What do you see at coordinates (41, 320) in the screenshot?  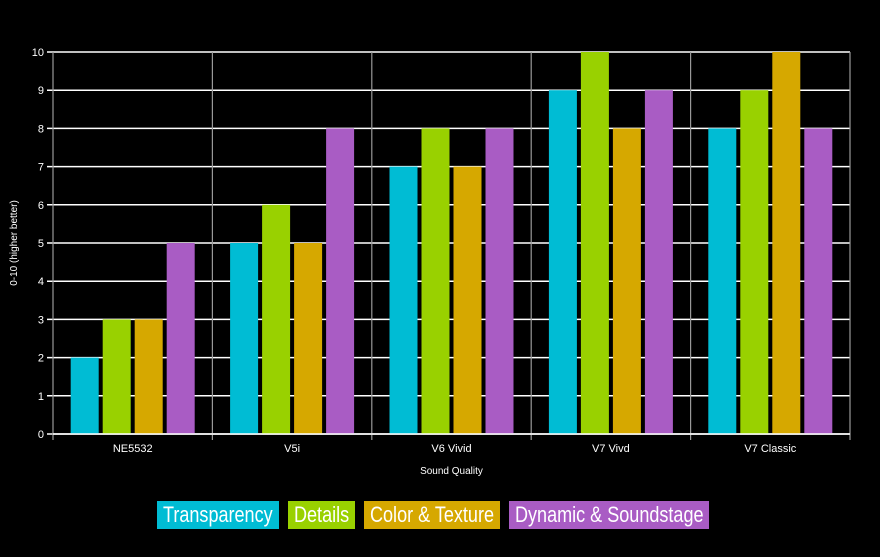 I see `y-tick-label: 3` at bounding box center [41, 320].